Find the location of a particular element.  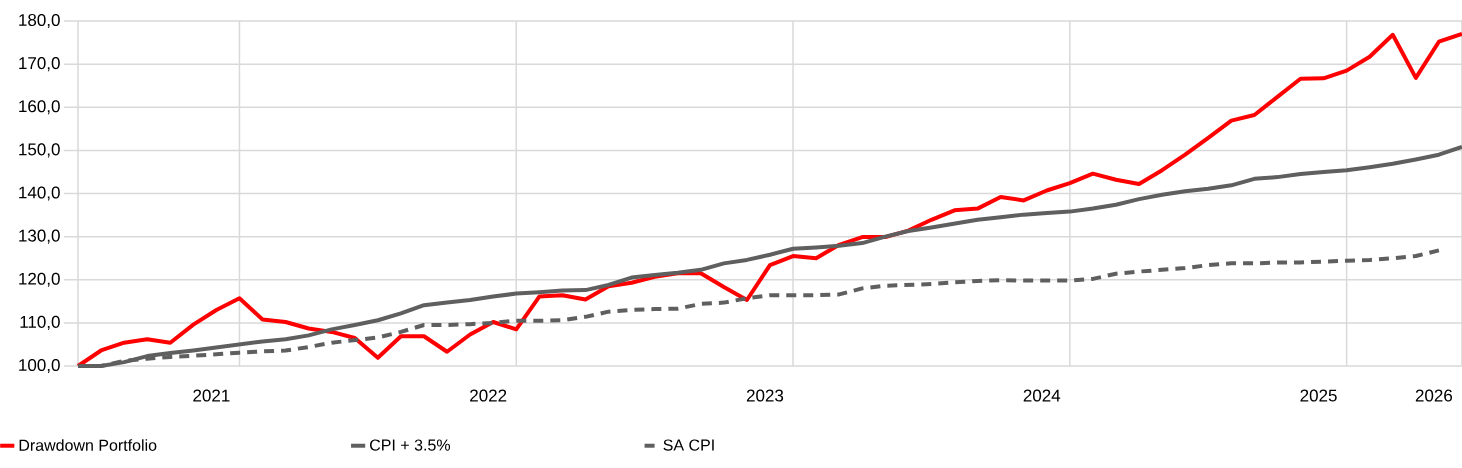

x-tick-label: 2024 is located at coordinates (1042, 395).